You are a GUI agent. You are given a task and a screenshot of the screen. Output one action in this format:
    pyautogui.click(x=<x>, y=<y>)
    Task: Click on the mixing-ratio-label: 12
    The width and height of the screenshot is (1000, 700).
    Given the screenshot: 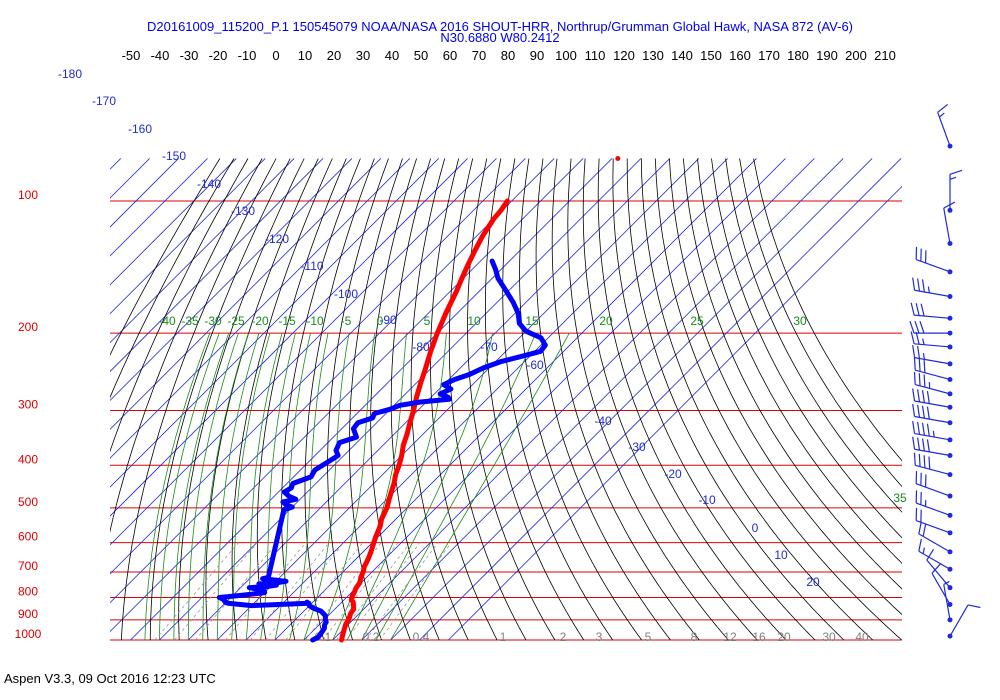 What is the action you would take?
    pyautogui.click(x=730, y=637)
    